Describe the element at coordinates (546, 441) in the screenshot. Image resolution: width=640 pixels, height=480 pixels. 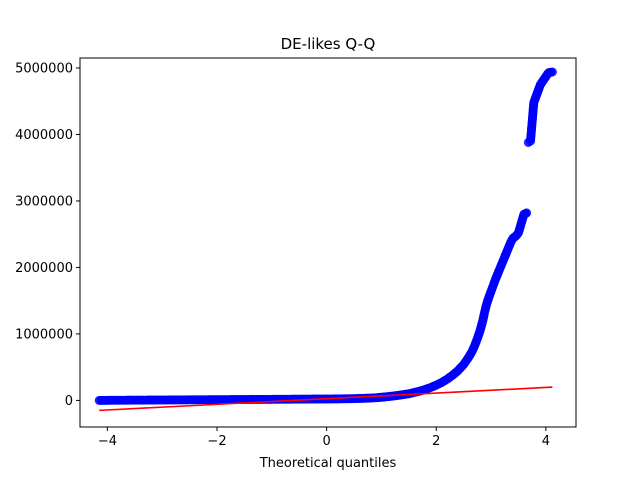
I see `x-tick-label: 4` at that location.